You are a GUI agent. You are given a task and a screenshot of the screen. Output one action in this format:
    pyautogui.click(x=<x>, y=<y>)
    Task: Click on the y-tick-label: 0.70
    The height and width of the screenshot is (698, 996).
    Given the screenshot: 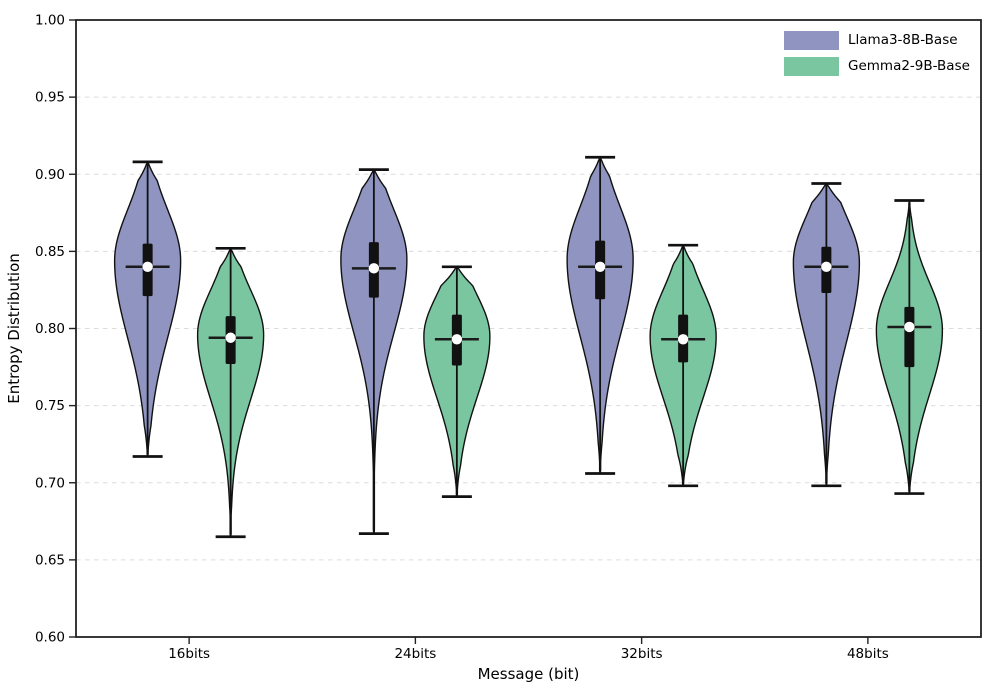 What is the action you would take?
    pyautogui.click(x=50, y=483)
    